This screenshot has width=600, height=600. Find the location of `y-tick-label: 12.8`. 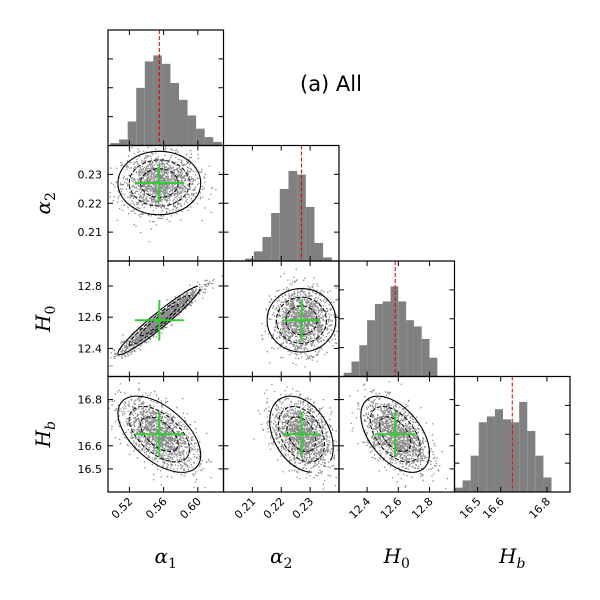

y-tick-label: 12.8 is located at coordinates (90, 286).